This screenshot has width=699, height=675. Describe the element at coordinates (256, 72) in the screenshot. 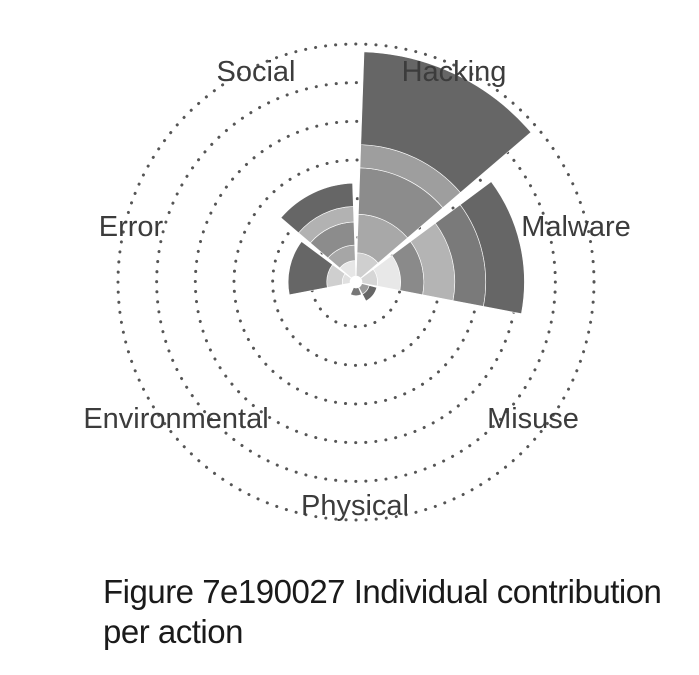

I see `label-social: Social` at that location.